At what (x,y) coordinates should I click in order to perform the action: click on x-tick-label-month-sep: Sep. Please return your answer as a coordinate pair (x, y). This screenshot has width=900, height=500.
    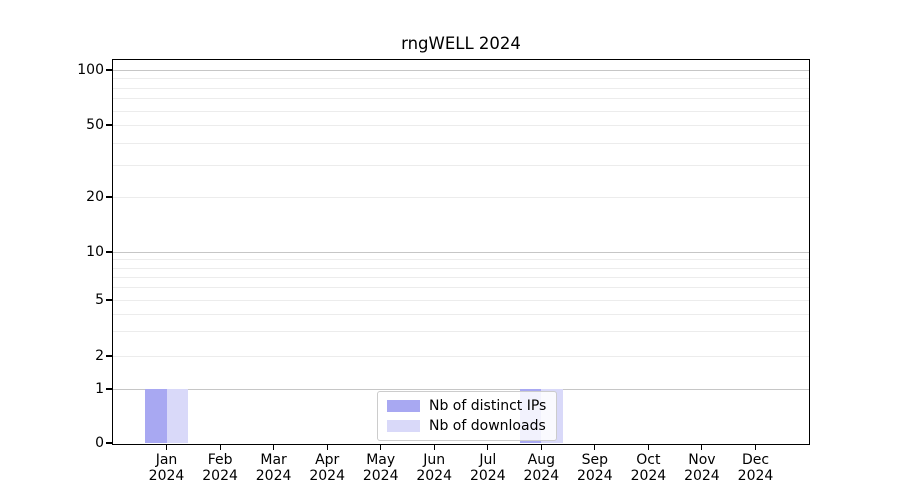
    Looking at the image, I should click on (594, 460).